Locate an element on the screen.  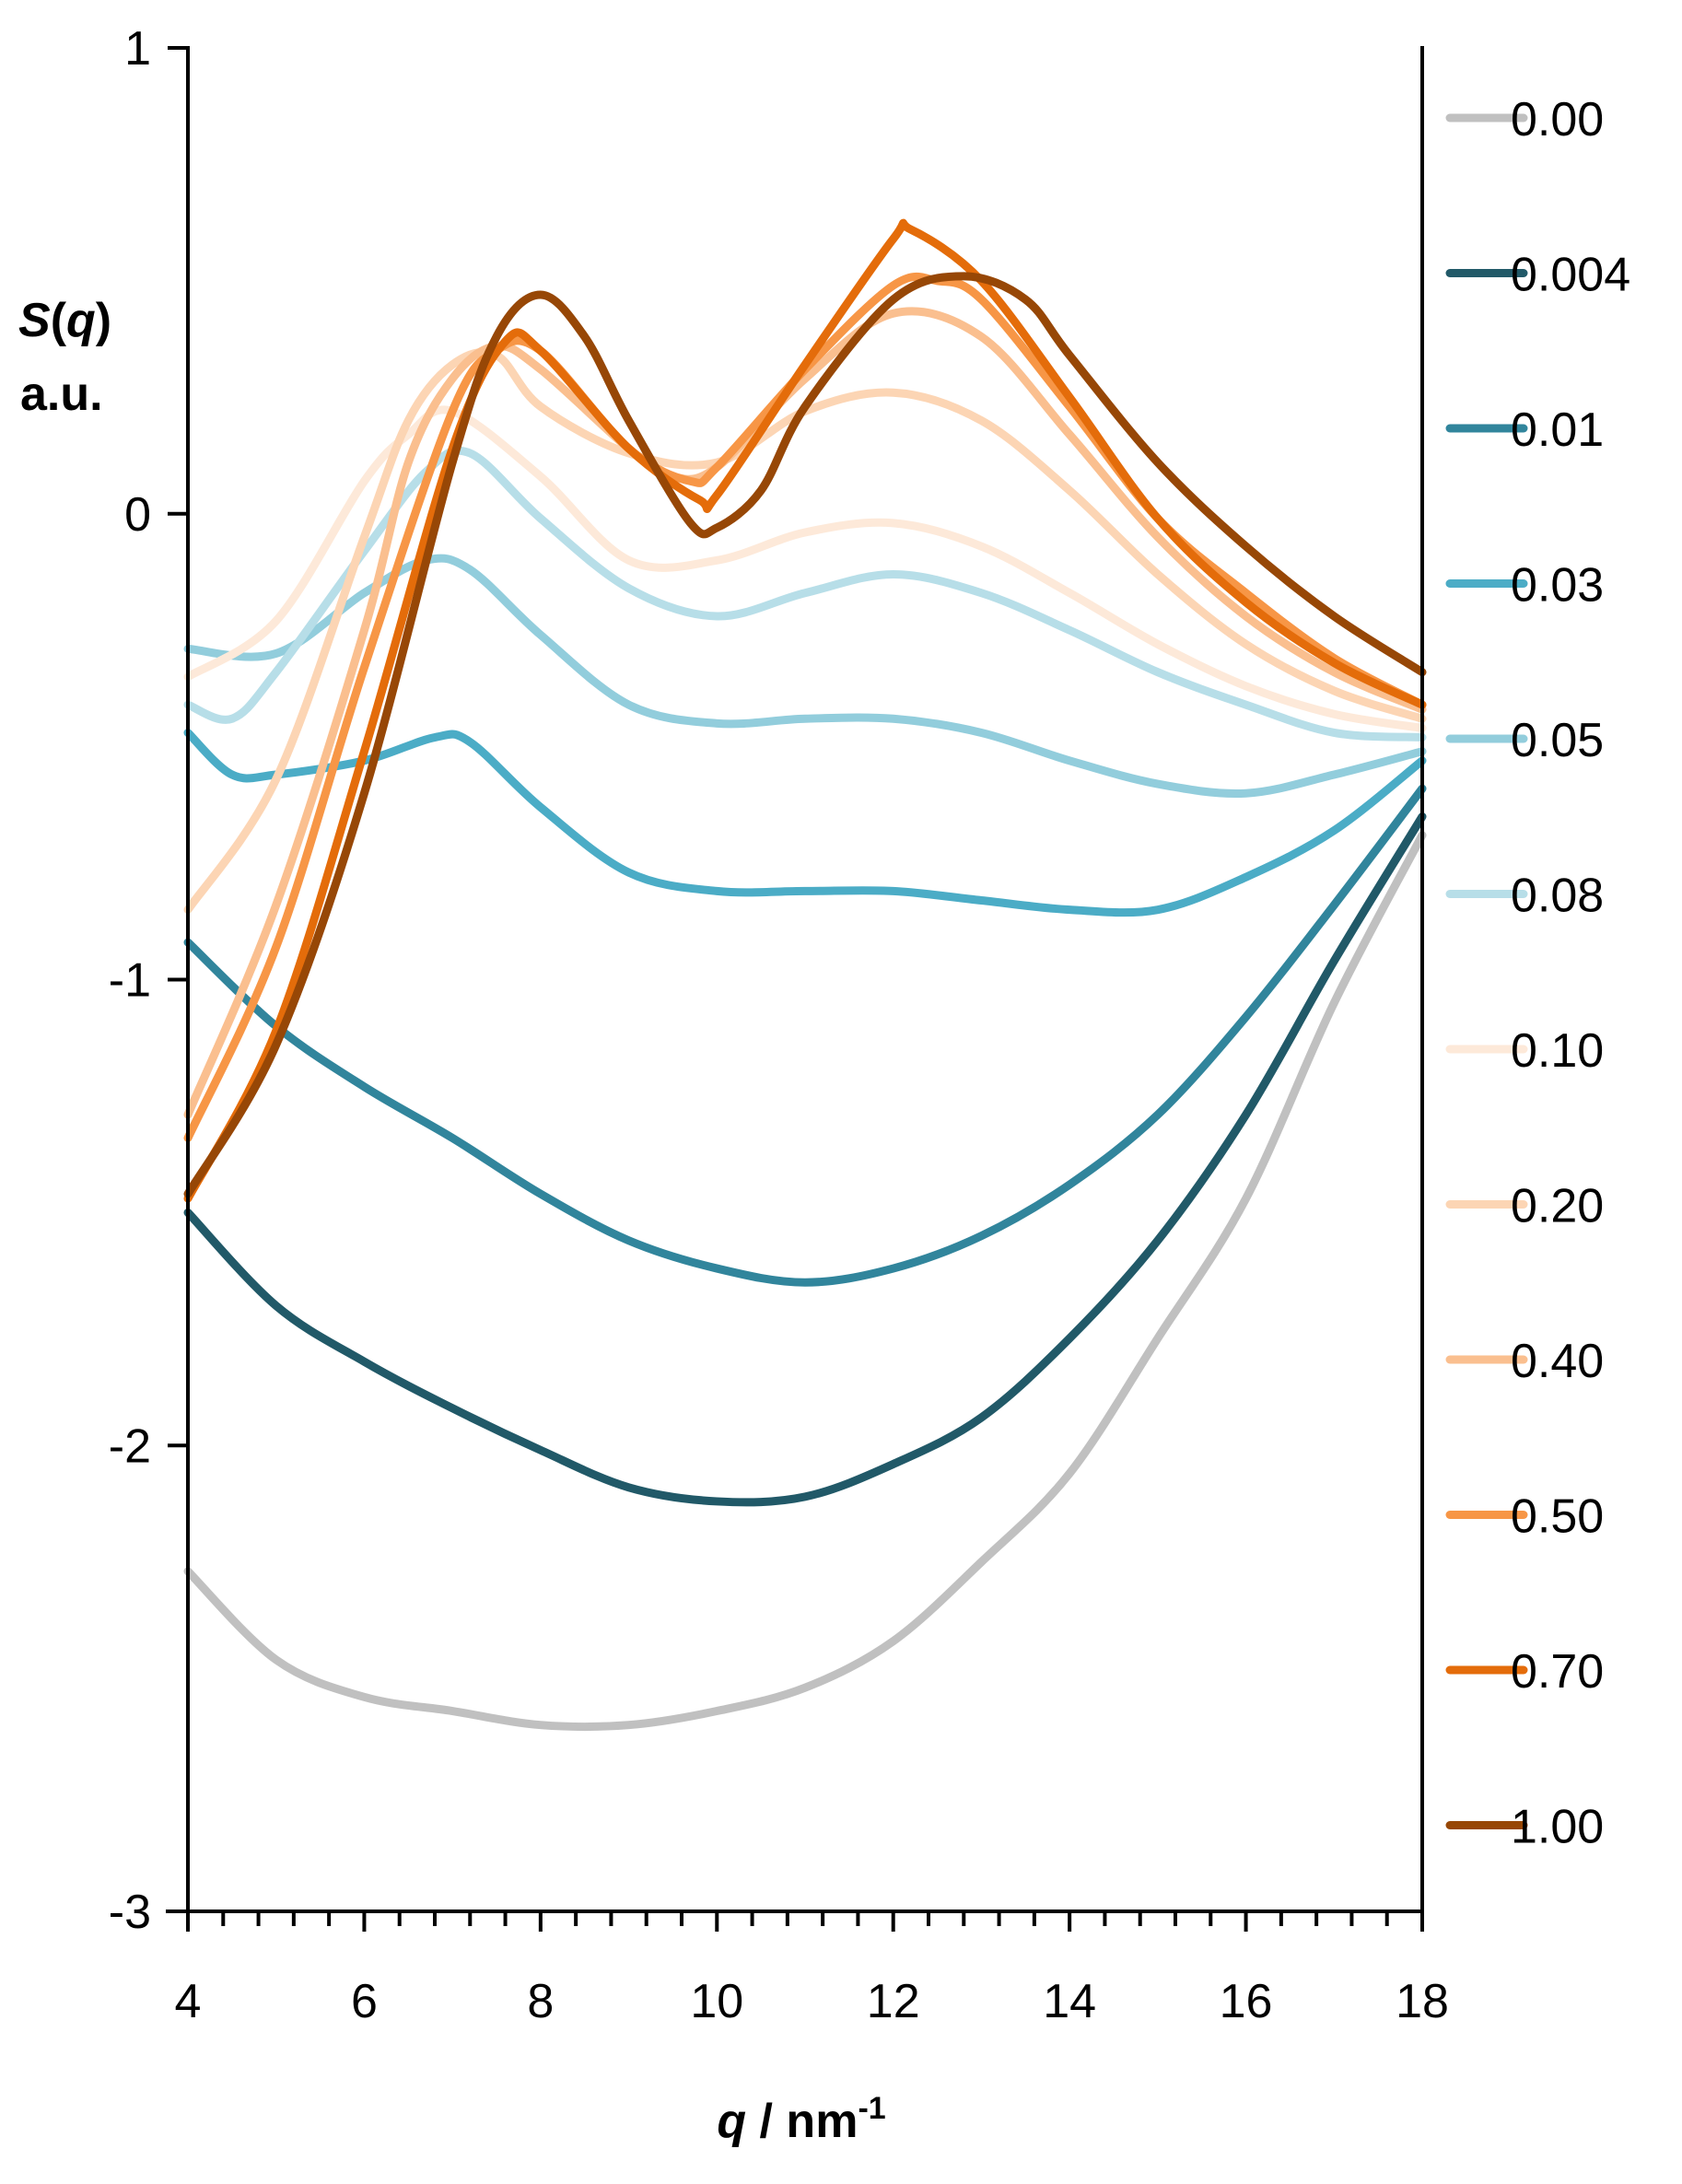
series-line-0.10 is located at coordinates (805, 568).